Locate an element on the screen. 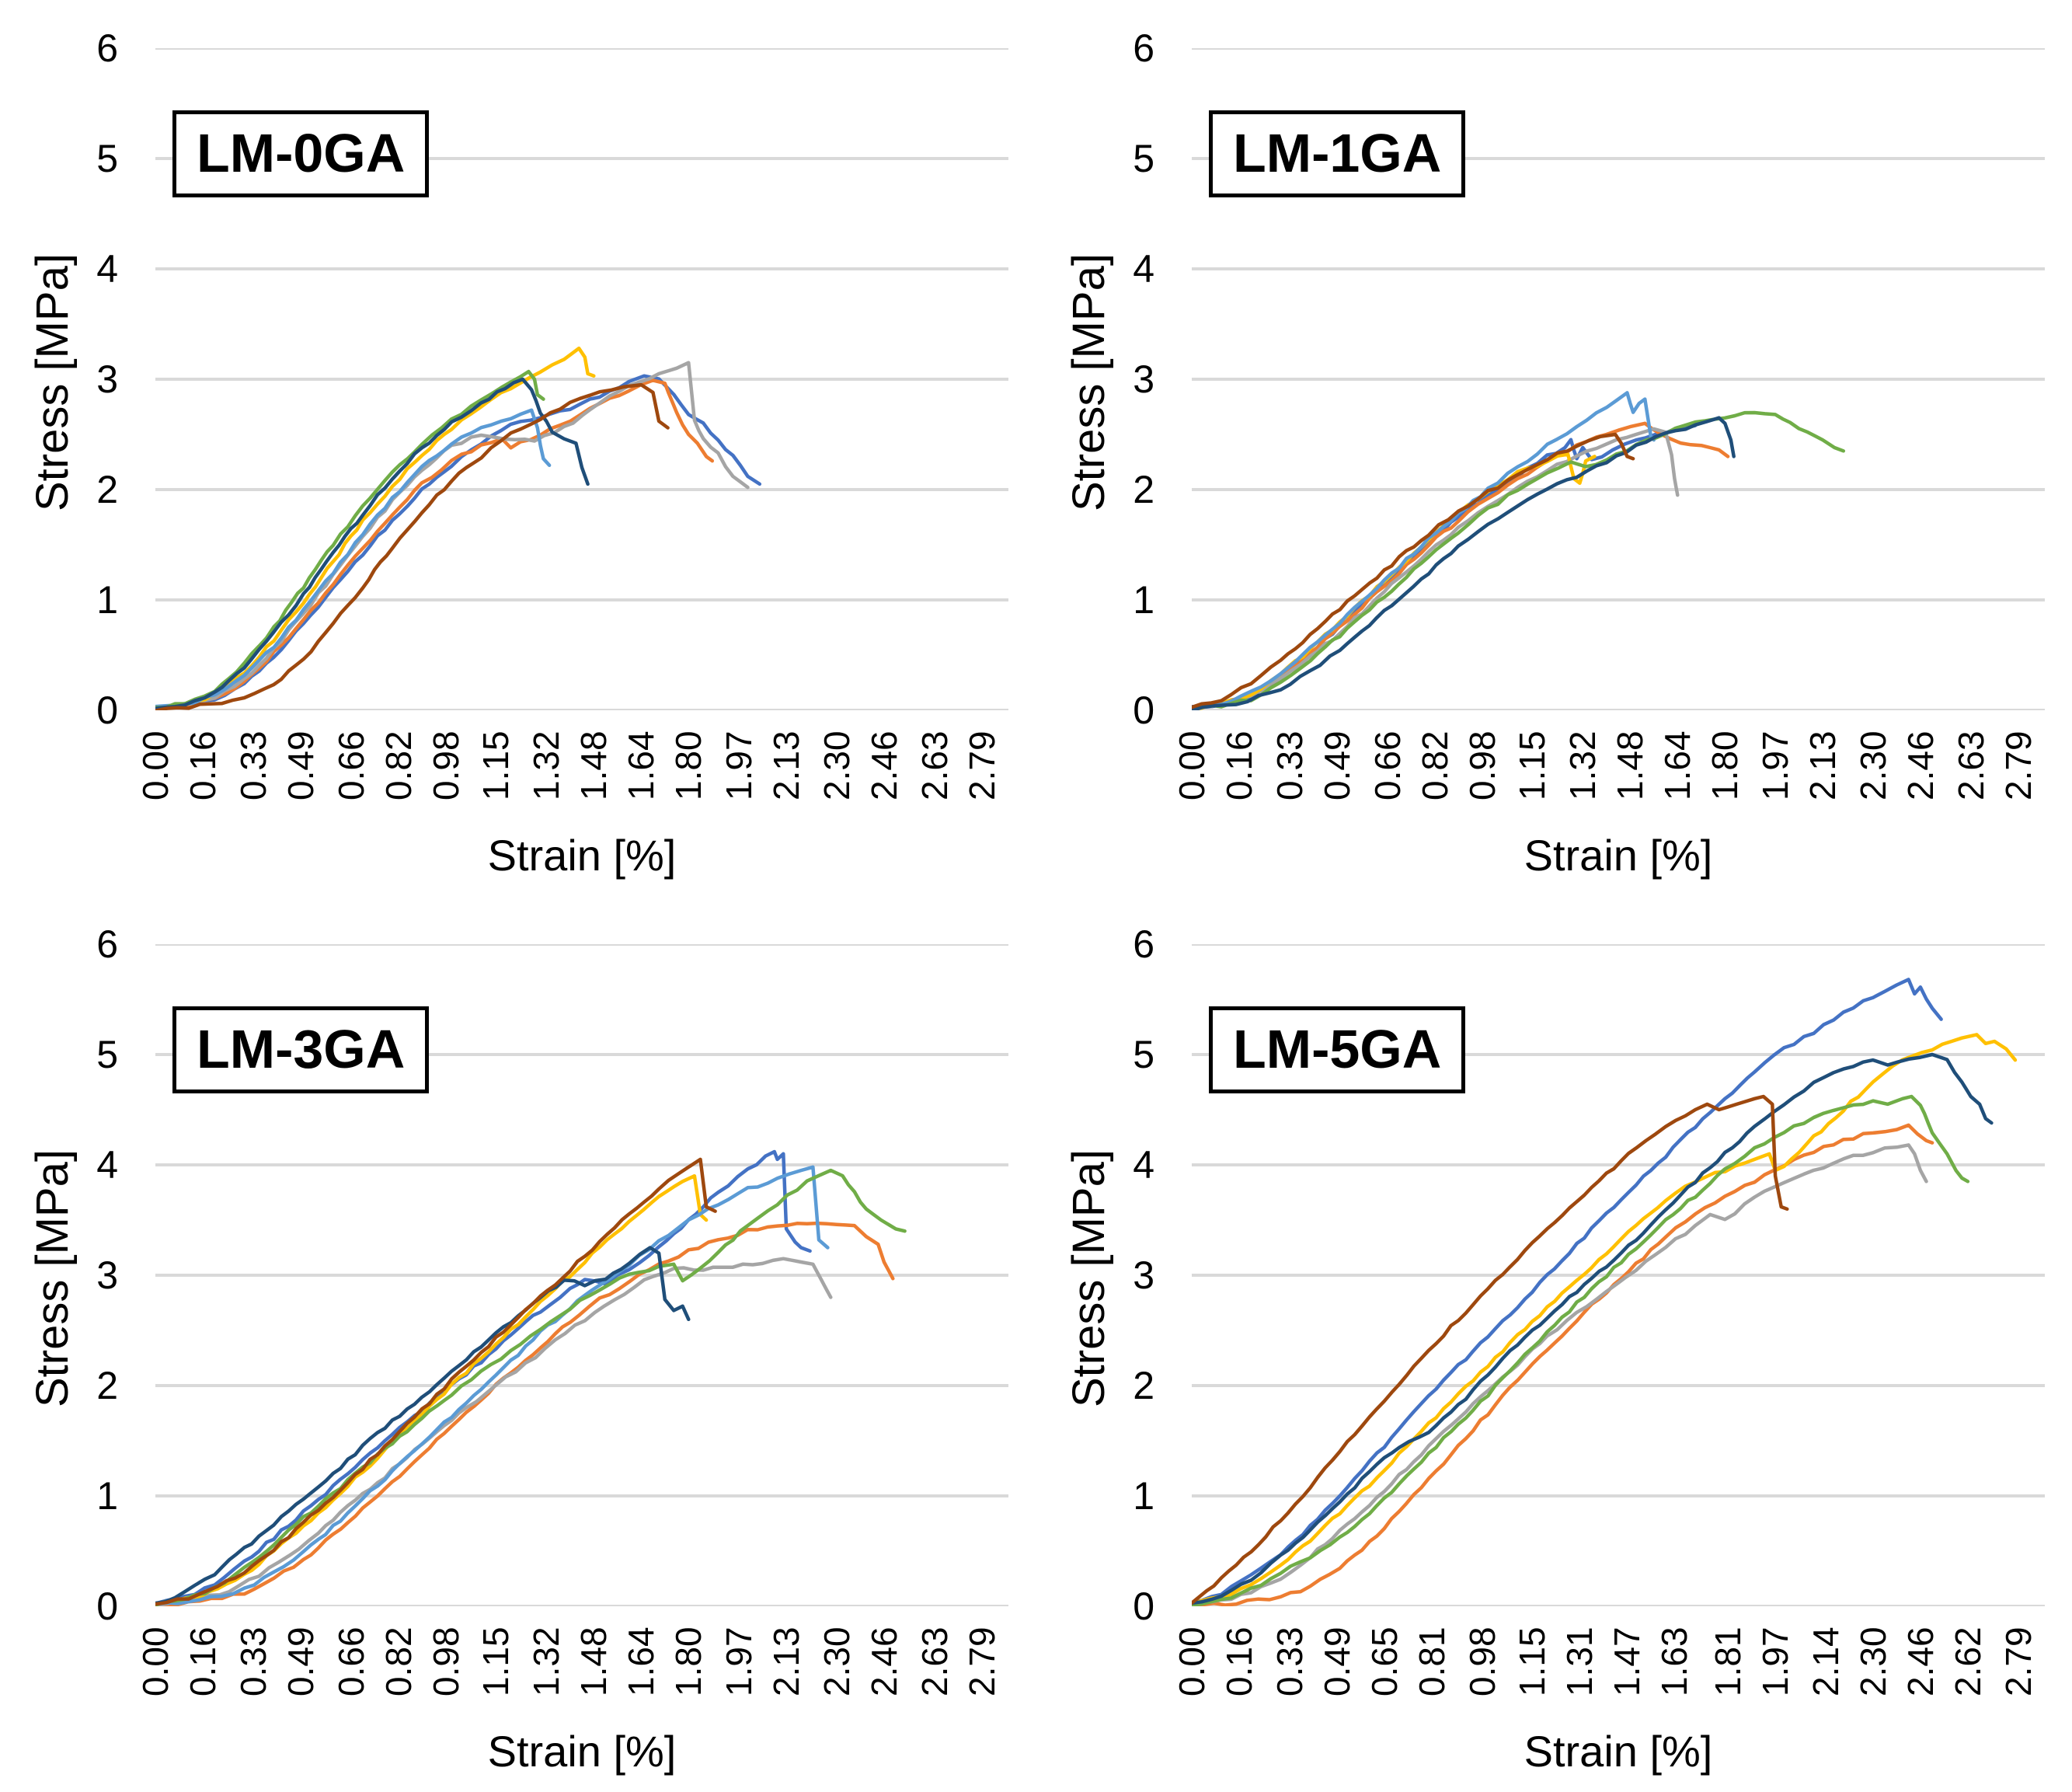  x-tick-label: 2.14 is located at coordinates (1825, 1661).